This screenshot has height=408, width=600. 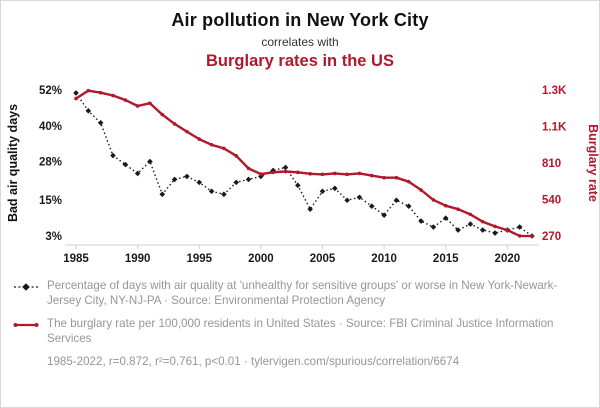 What do you see at coordinates (13, 163) in the screenshot?
I see `left-axis-title: Bad air quality days` at bounding box center [13, 163].